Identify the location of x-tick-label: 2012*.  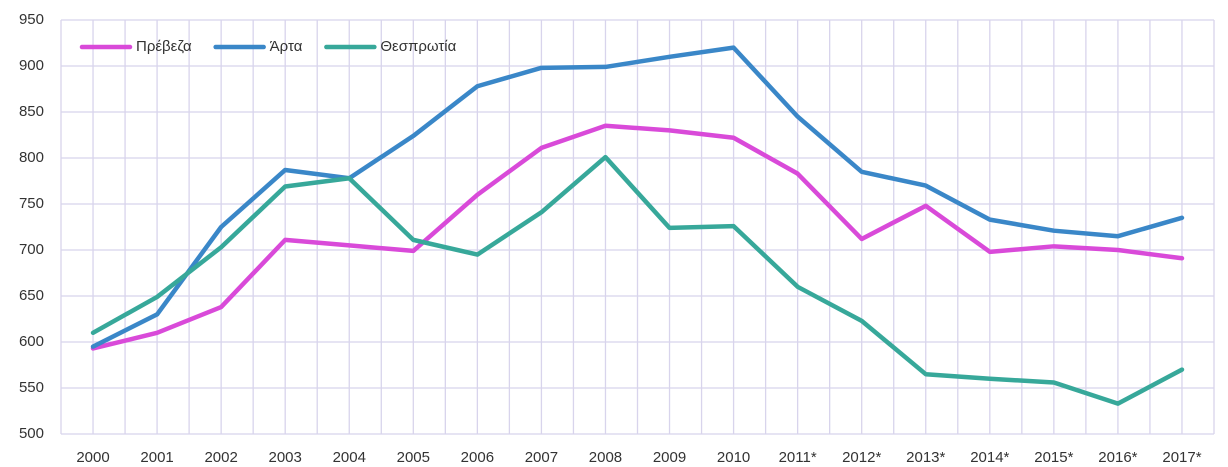
(861, 457).